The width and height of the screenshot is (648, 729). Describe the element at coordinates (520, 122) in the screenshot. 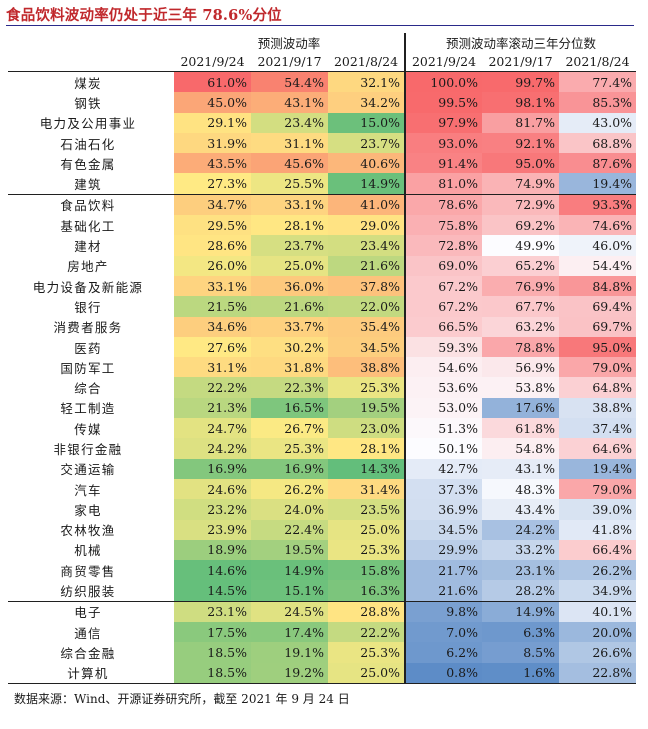

I see `percentile-cell: 81.7%` at that location.